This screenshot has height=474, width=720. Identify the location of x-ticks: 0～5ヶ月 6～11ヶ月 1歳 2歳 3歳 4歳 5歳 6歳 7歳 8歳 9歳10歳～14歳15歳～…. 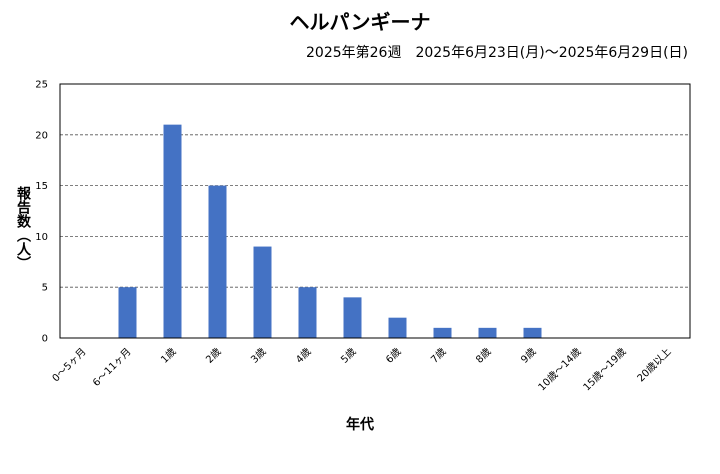
(362, 370).